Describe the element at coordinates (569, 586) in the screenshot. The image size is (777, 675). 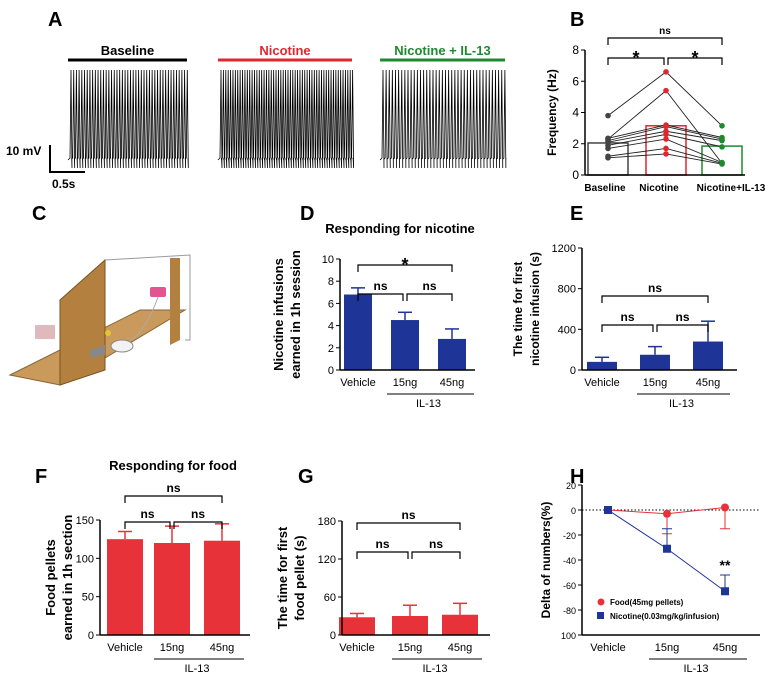
I see `y-tick-label: -60` at that location.